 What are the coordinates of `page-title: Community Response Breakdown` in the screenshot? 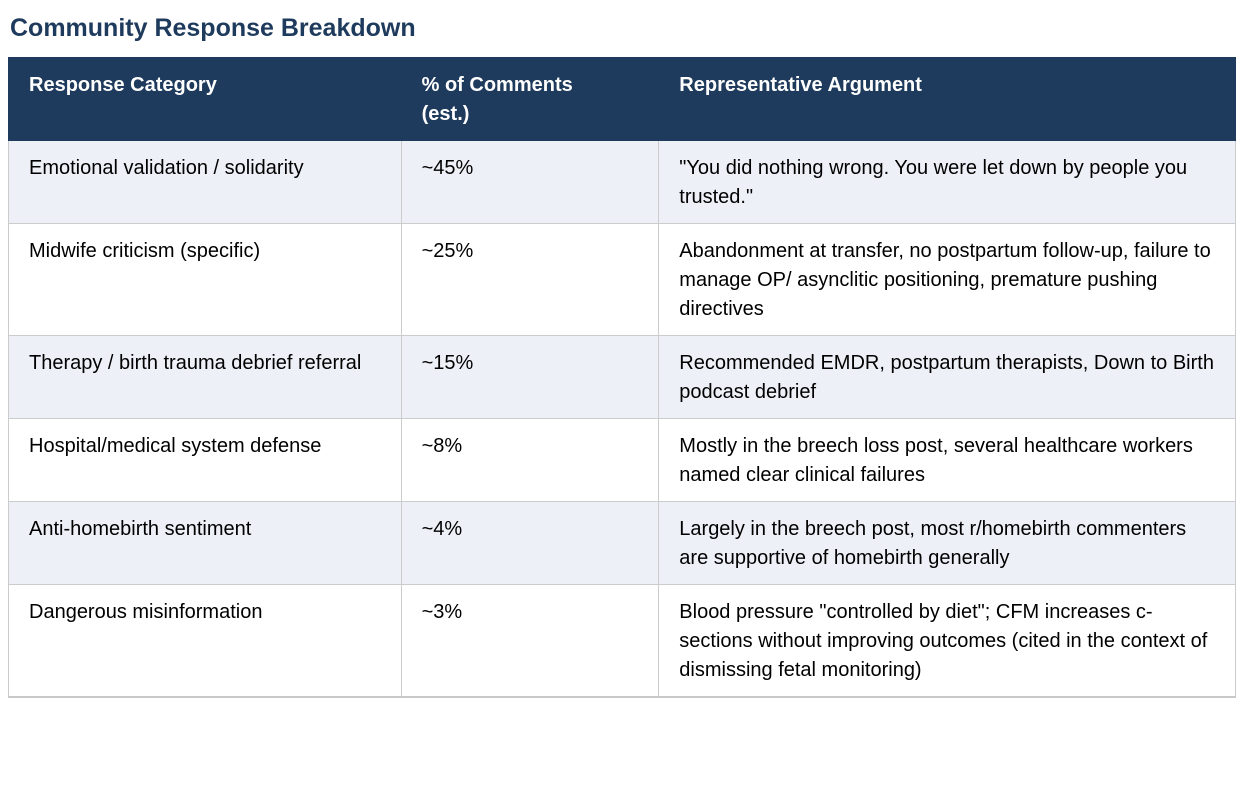 It's located at (213, 28).